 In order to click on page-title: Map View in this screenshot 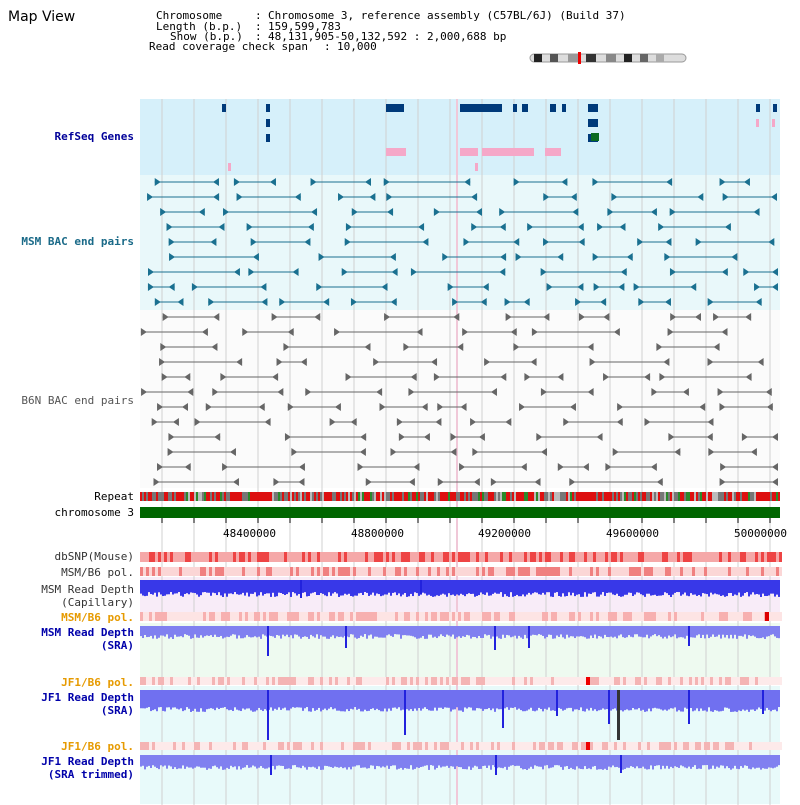, I will do `click(42, 17)`.